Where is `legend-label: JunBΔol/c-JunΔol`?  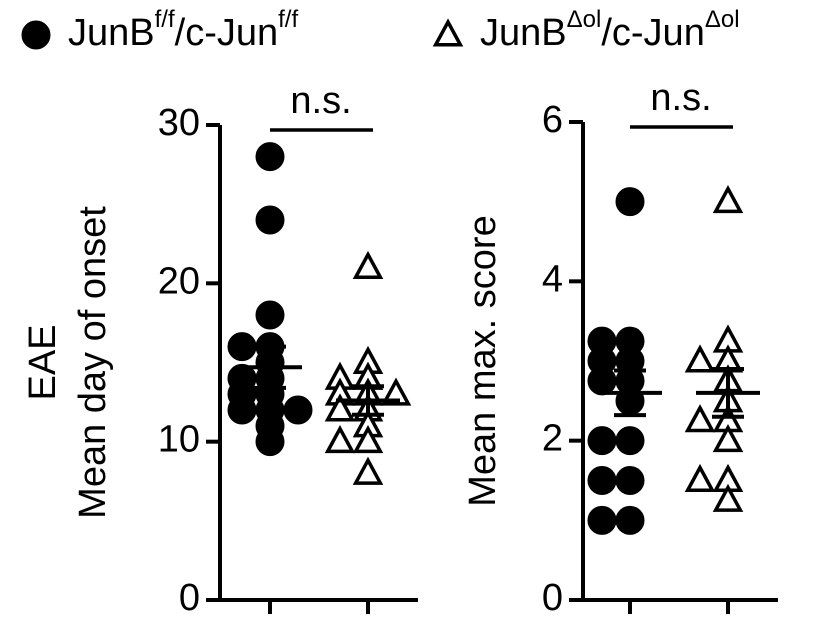
legend-label: JunBΔol/c-JunΔol is located at coordinates (610, 30).